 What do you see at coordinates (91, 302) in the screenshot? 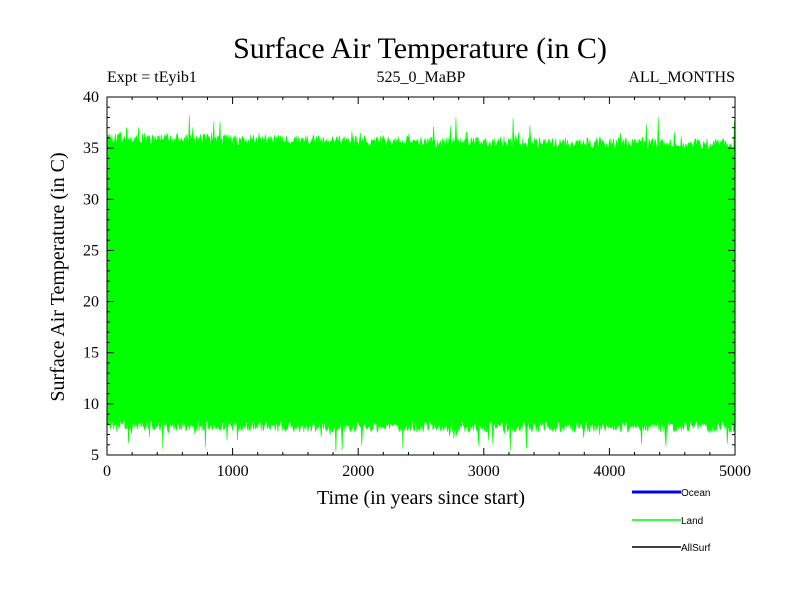
I see `y-tick-label: 20` at bounding box center [91, 302].